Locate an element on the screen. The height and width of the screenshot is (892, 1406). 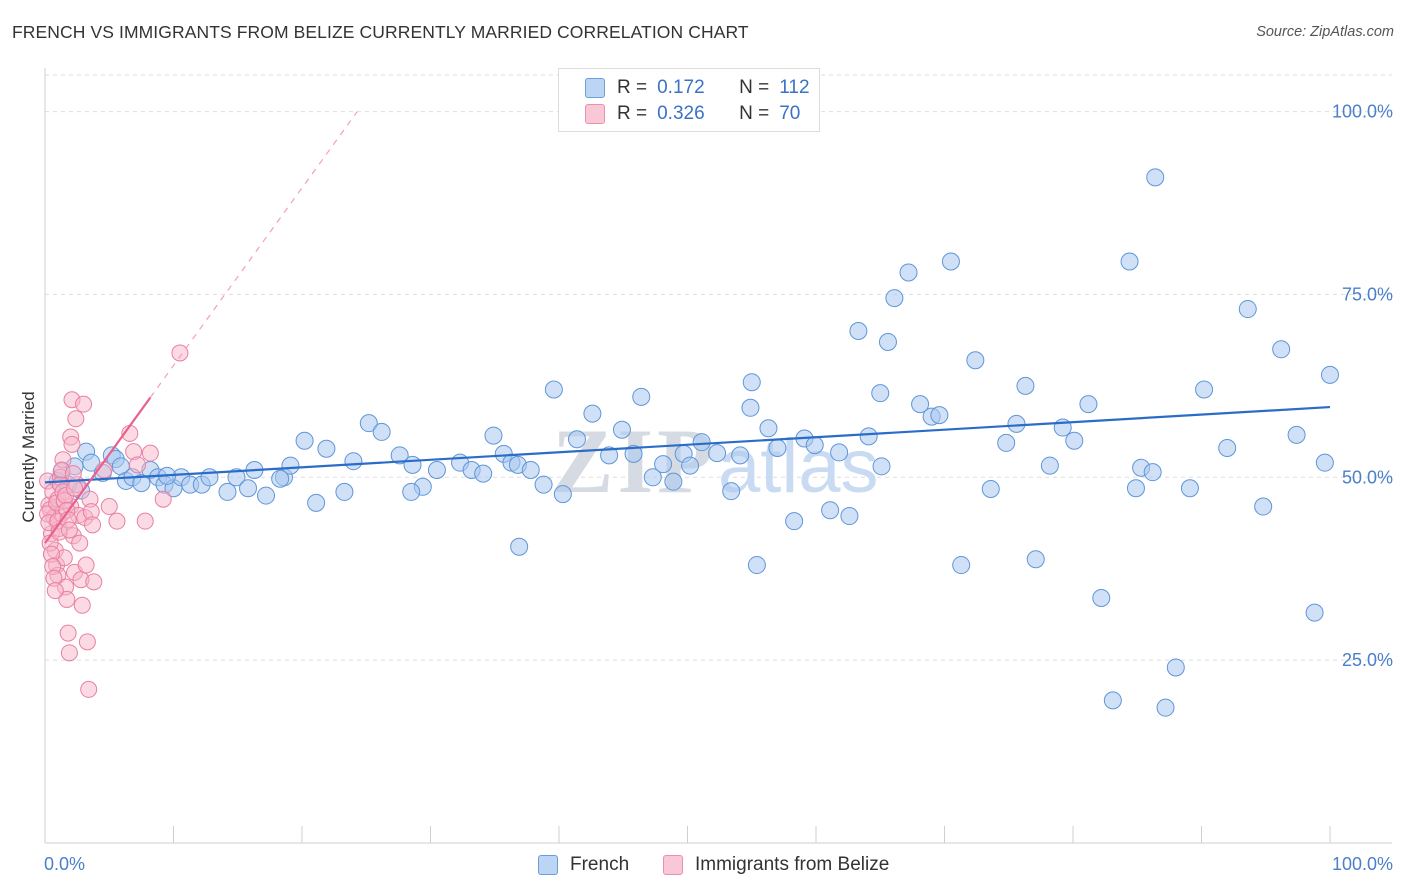
legend-n-value: 112 is located at coordinates (794, 87).